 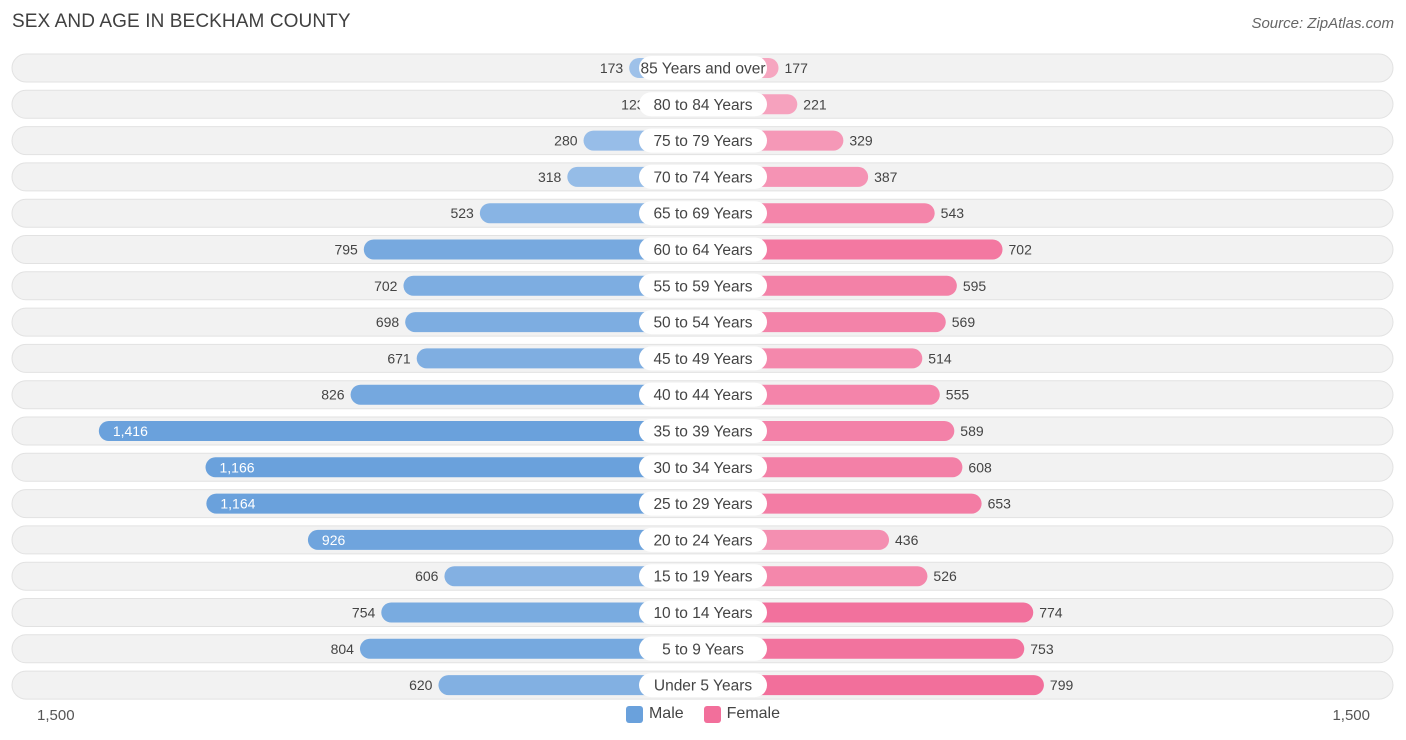 What do you see at coordinates (421, 685) in the screenshot?
I see `male-value-label: 620` at bounding box center [421, 685].